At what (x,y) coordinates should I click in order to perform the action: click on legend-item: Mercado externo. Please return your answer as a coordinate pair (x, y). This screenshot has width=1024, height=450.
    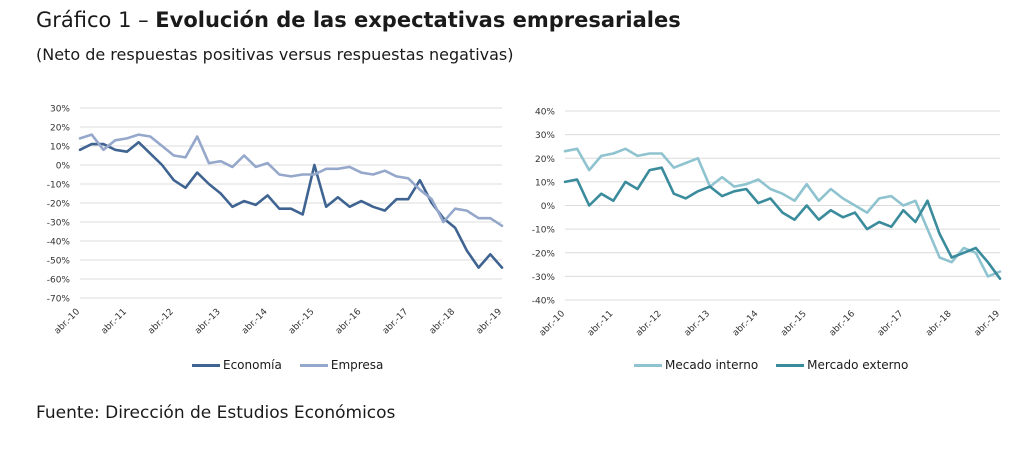
    Looking at the image, I should click on (842, 365).